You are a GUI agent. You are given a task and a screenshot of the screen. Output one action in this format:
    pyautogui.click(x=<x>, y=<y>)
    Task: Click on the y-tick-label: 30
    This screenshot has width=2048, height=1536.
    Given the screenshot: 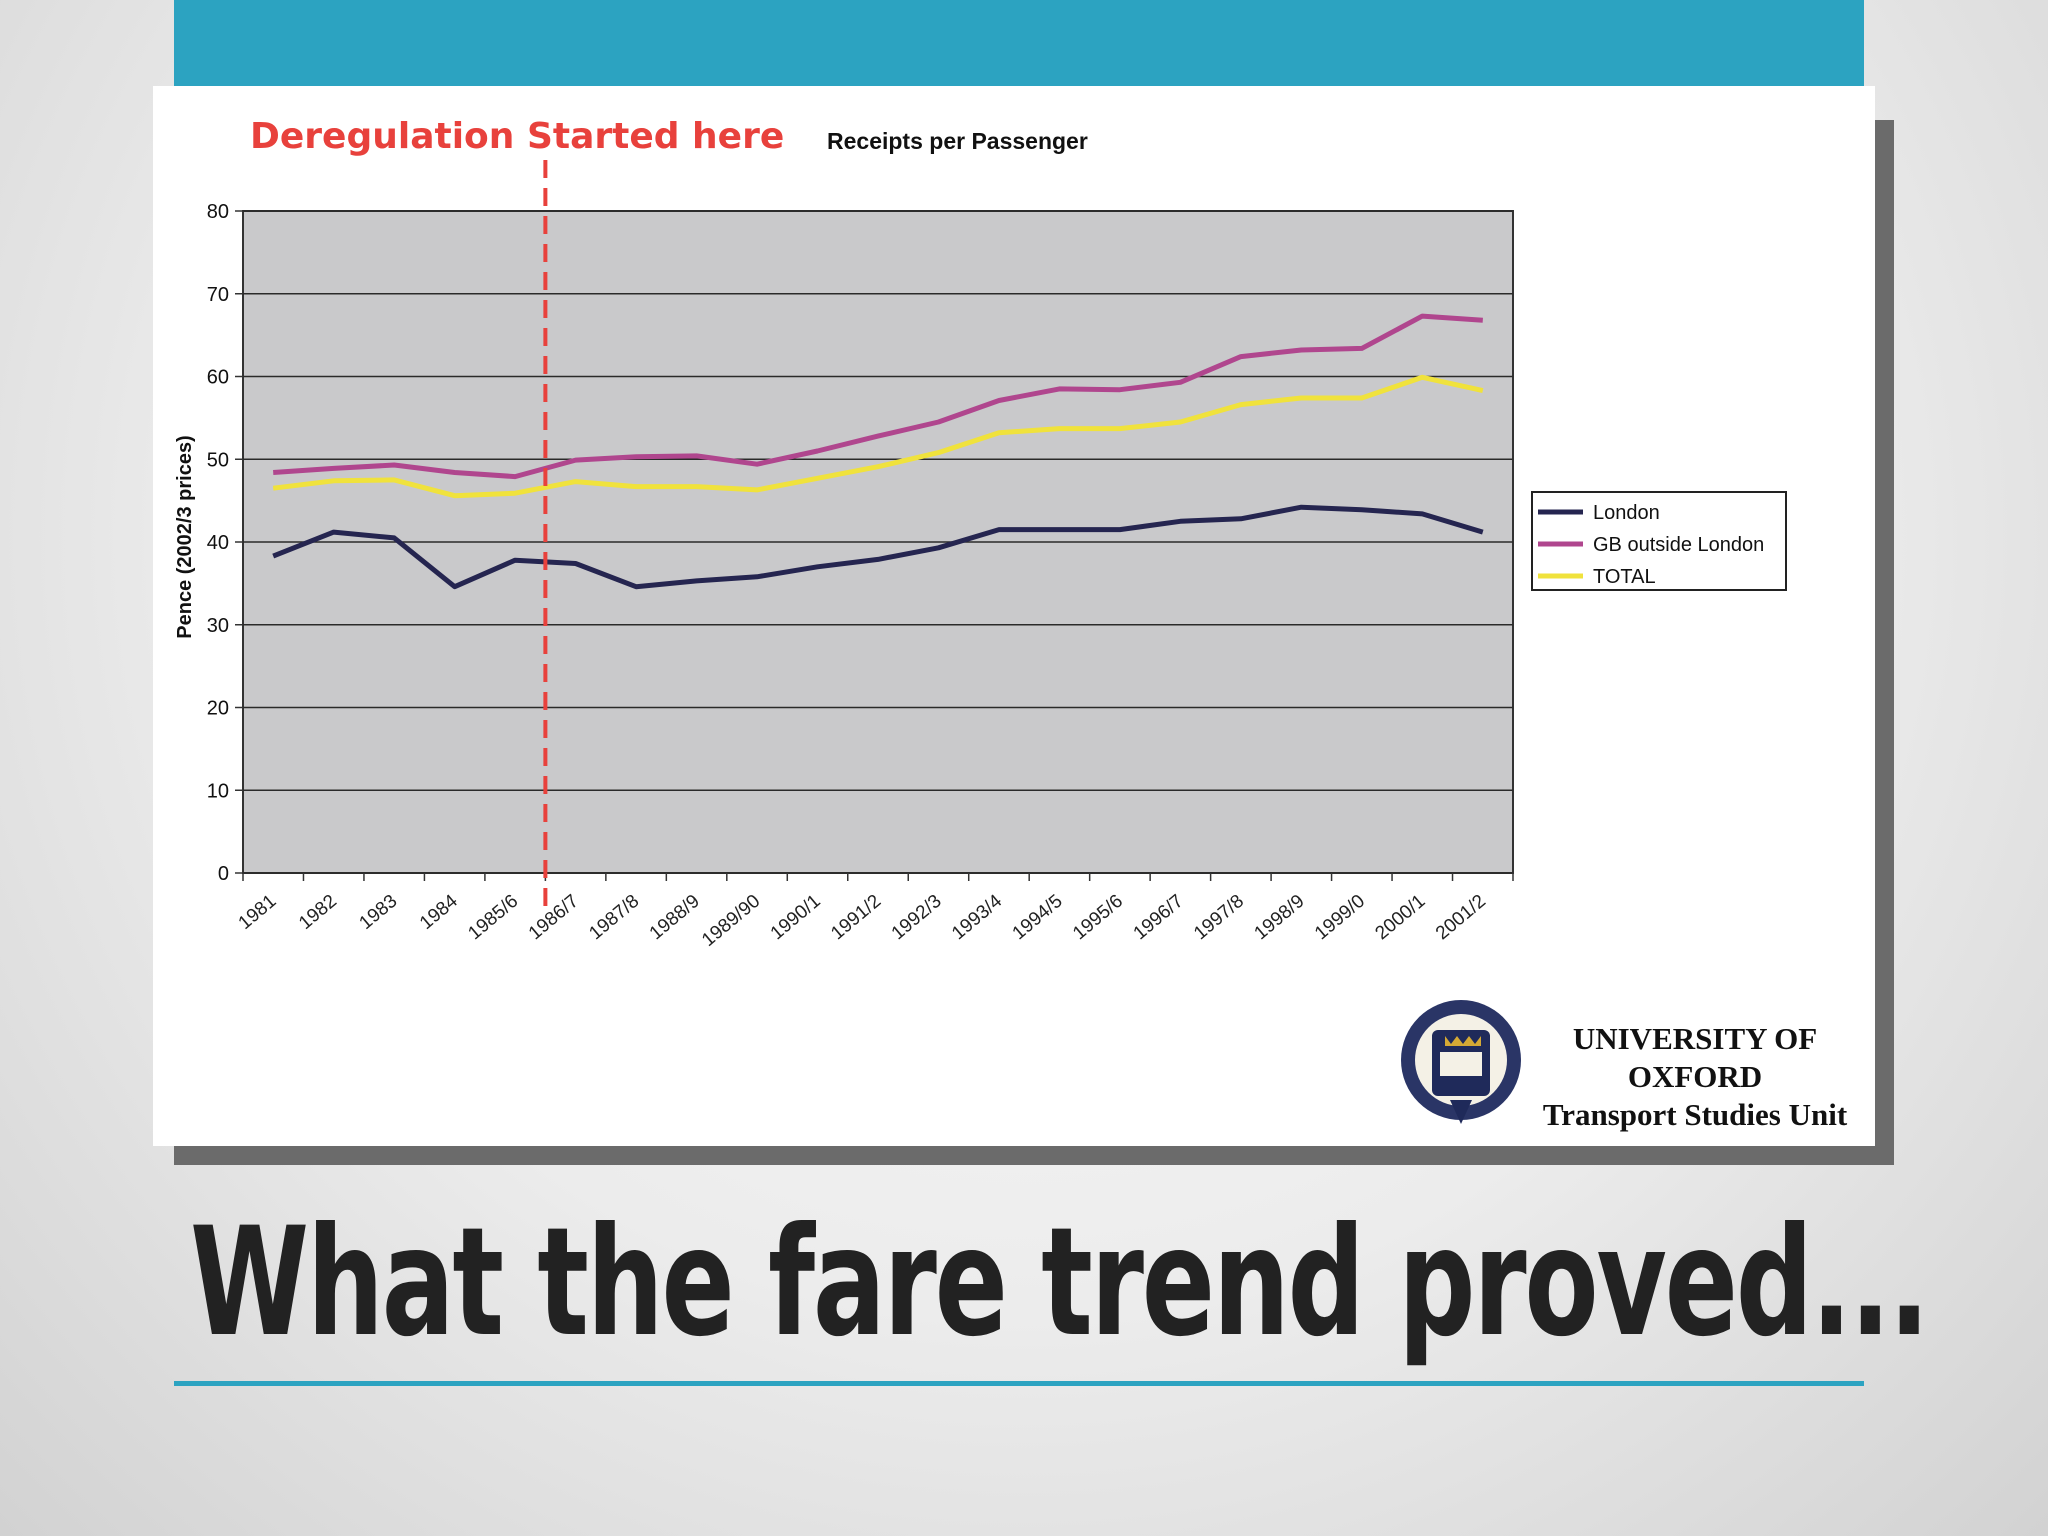 What is the action you would take?
    pyautogui.click(x=218, y=626)
    